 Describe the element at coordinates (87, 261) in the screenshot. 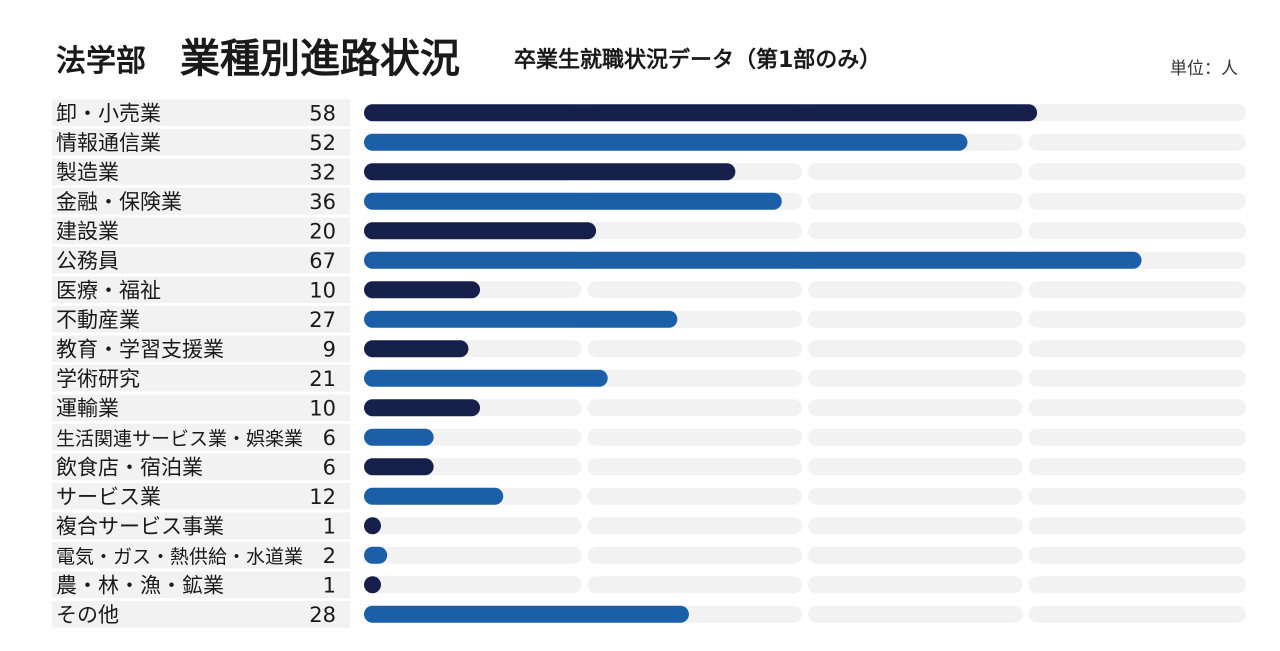

I see `category-label: 公務員` at that location.